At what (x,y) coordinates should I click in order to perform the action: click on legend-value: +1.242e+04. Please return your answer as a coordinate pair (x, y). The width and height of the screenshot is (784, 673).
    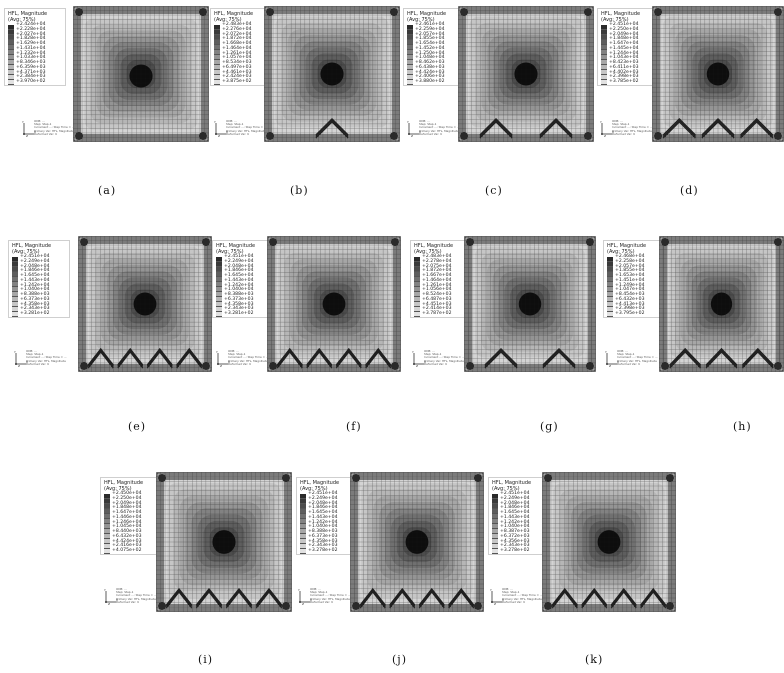
    Looking at the image, I should click on (515, 522).